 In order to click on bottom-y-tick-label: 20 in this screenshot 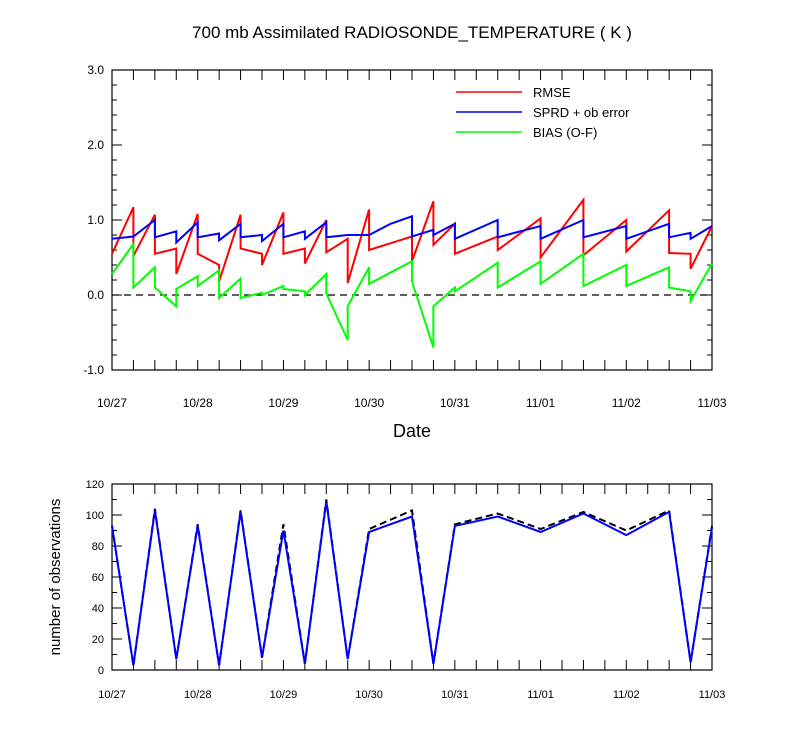, I will do `click(98, 640)`.